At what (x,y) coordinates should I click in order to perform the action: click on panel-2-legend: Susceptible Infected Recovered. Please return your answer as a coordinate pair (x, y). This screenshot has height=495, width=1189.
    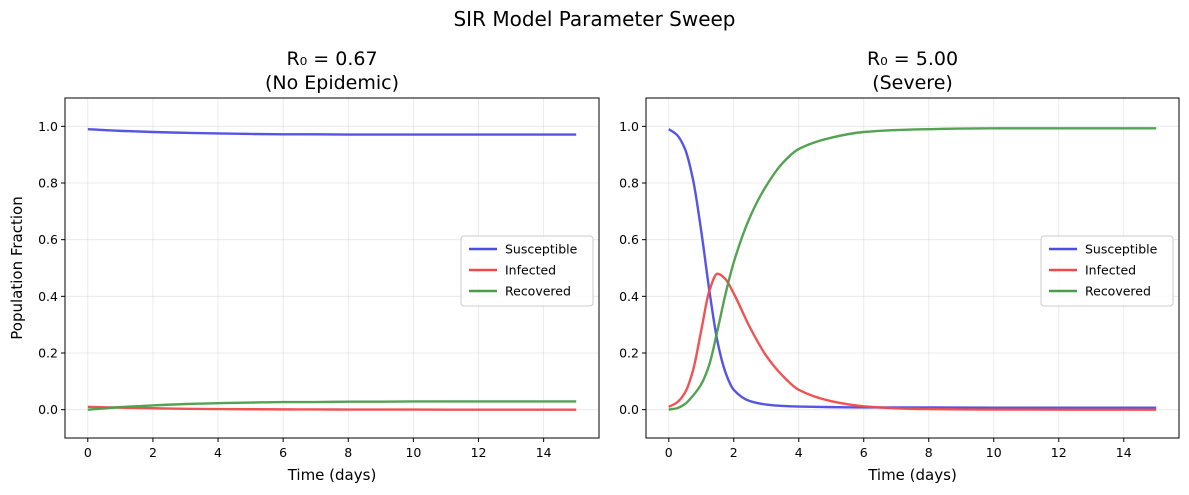
    Looking at the image, I should click on (1107, 271).